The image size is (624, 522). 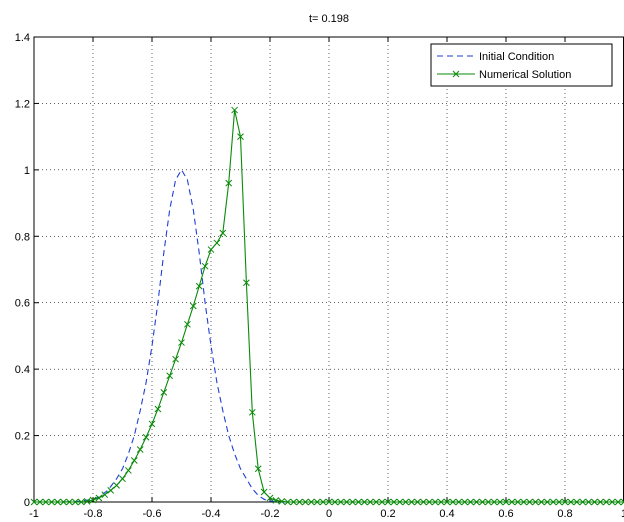 What do you see at coordinates (446, 514) in the screenshot?
I see `x-tick-label: 0.4` at bounding box center [446, 514].